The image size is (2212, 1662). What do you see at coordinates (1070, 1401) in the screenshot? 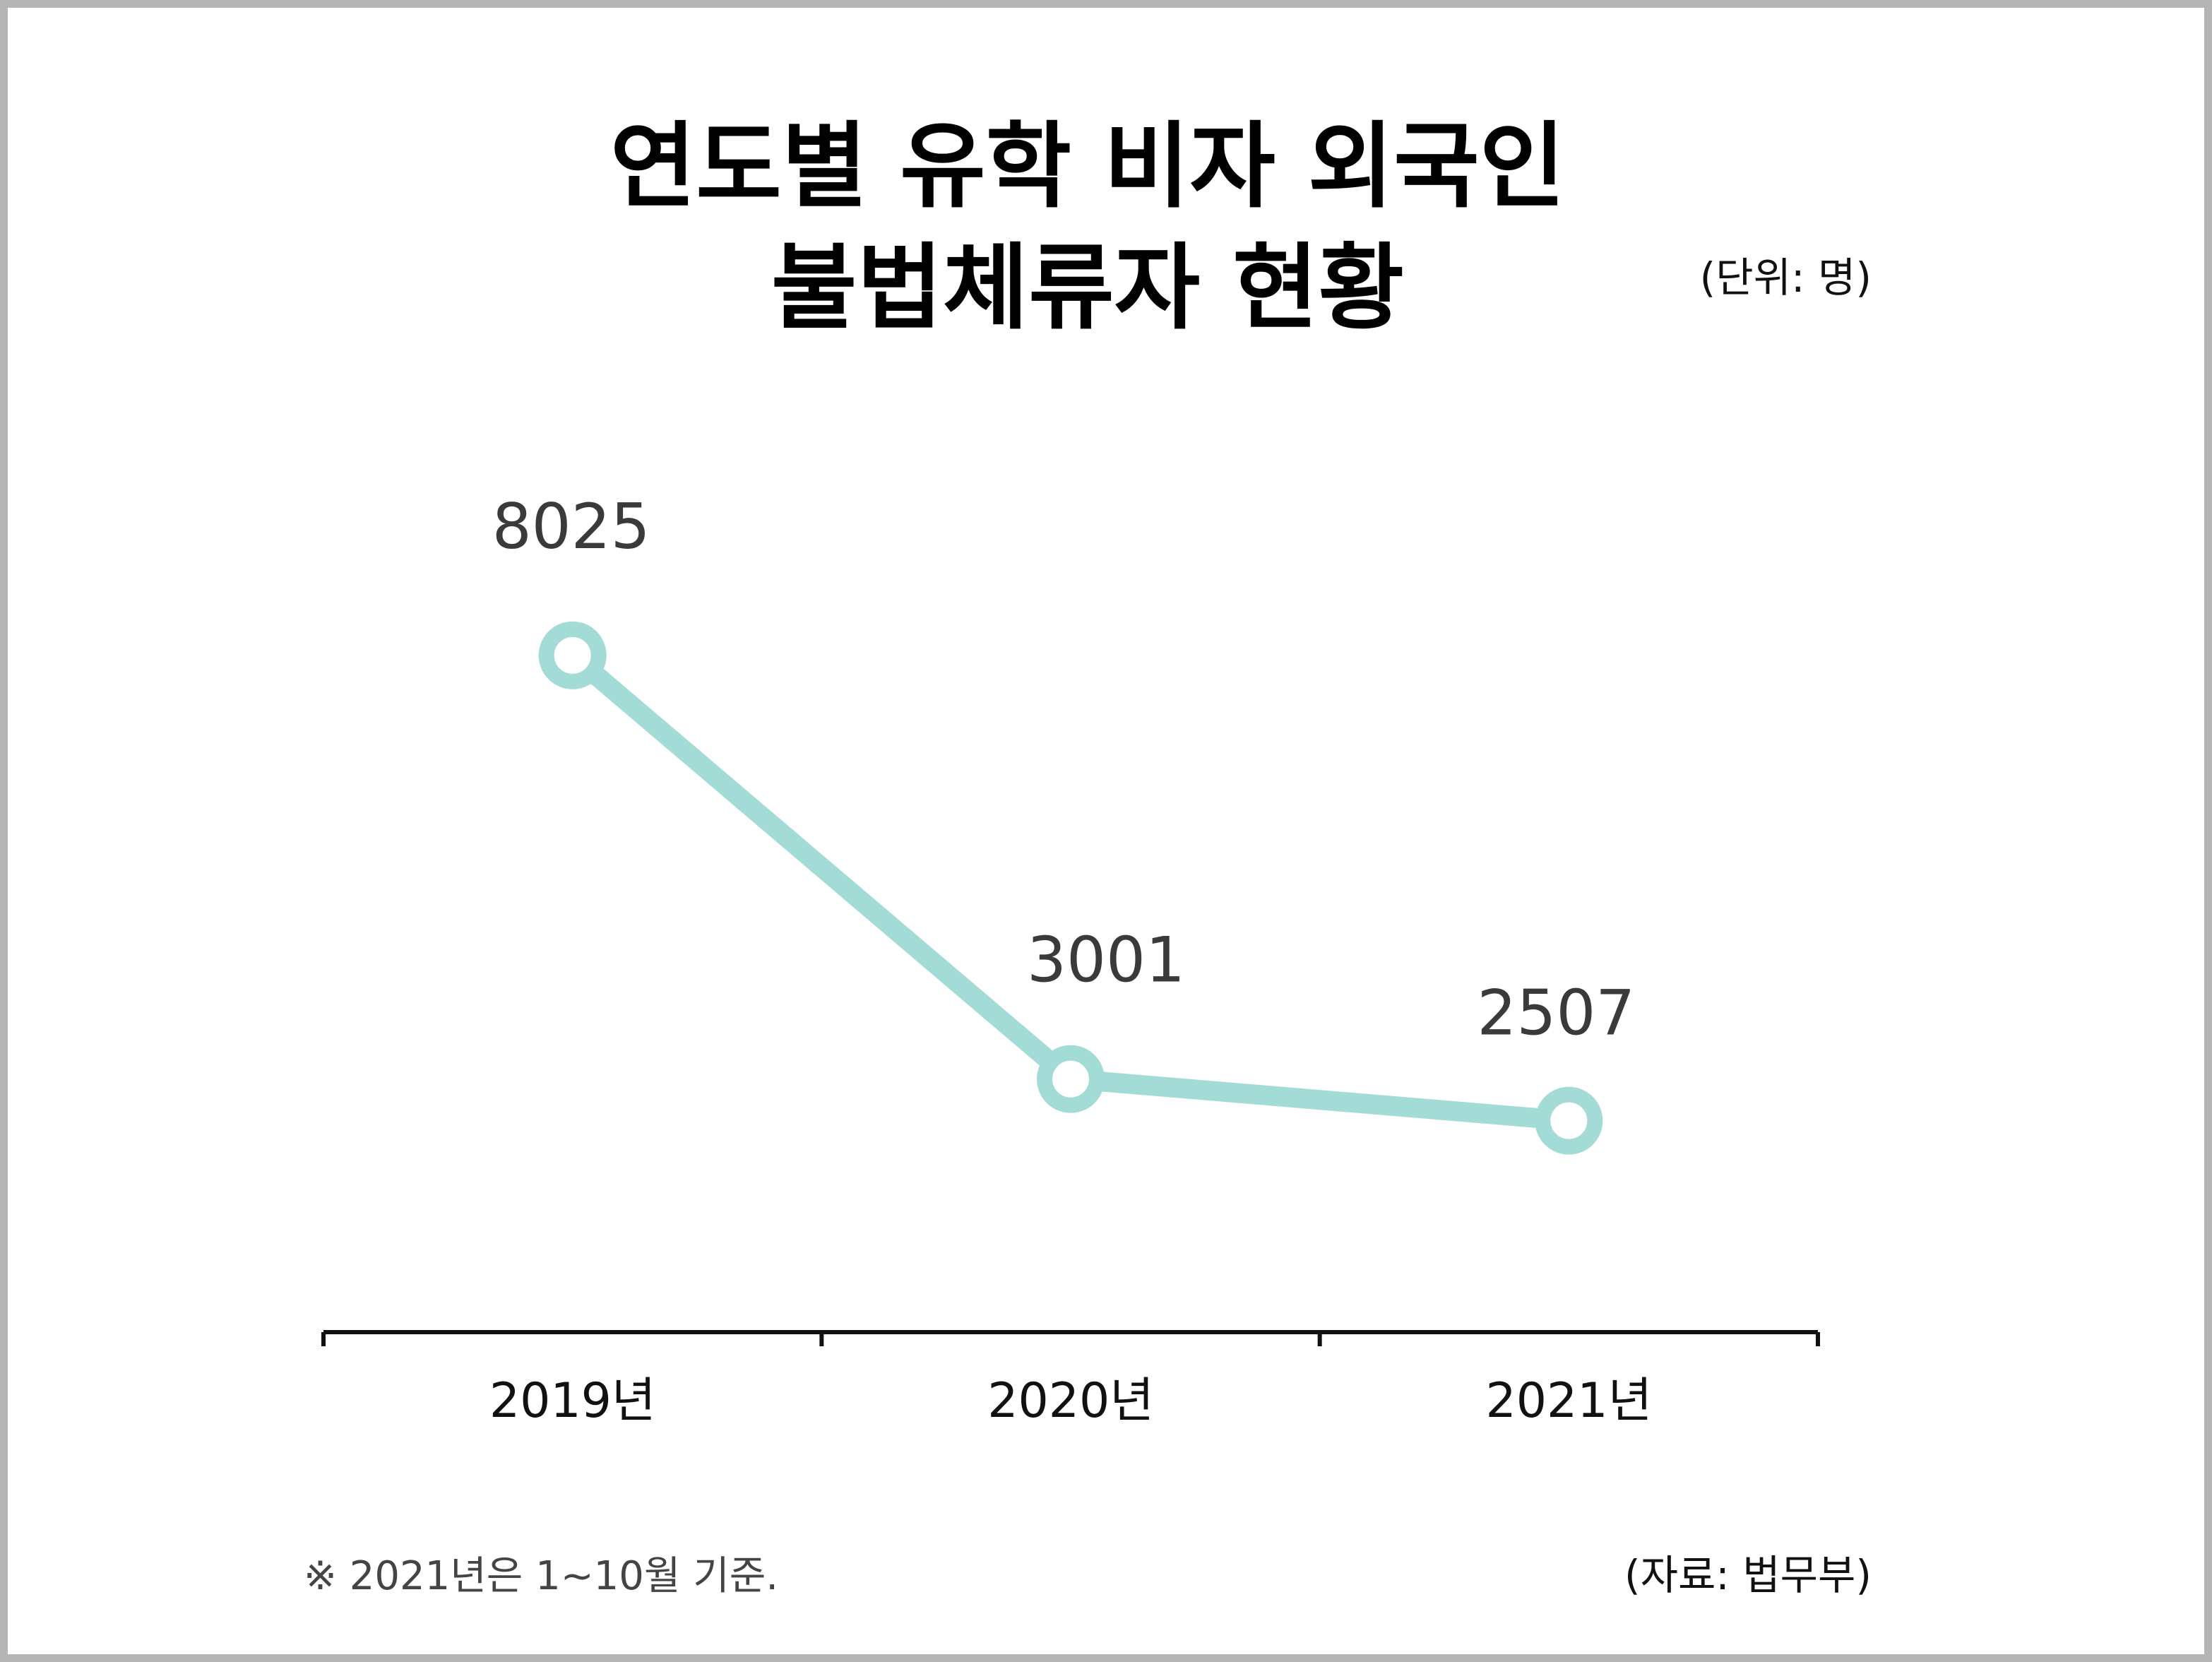
I see `x-tick-label: 2020년` at bounding box center [1070, 1401].